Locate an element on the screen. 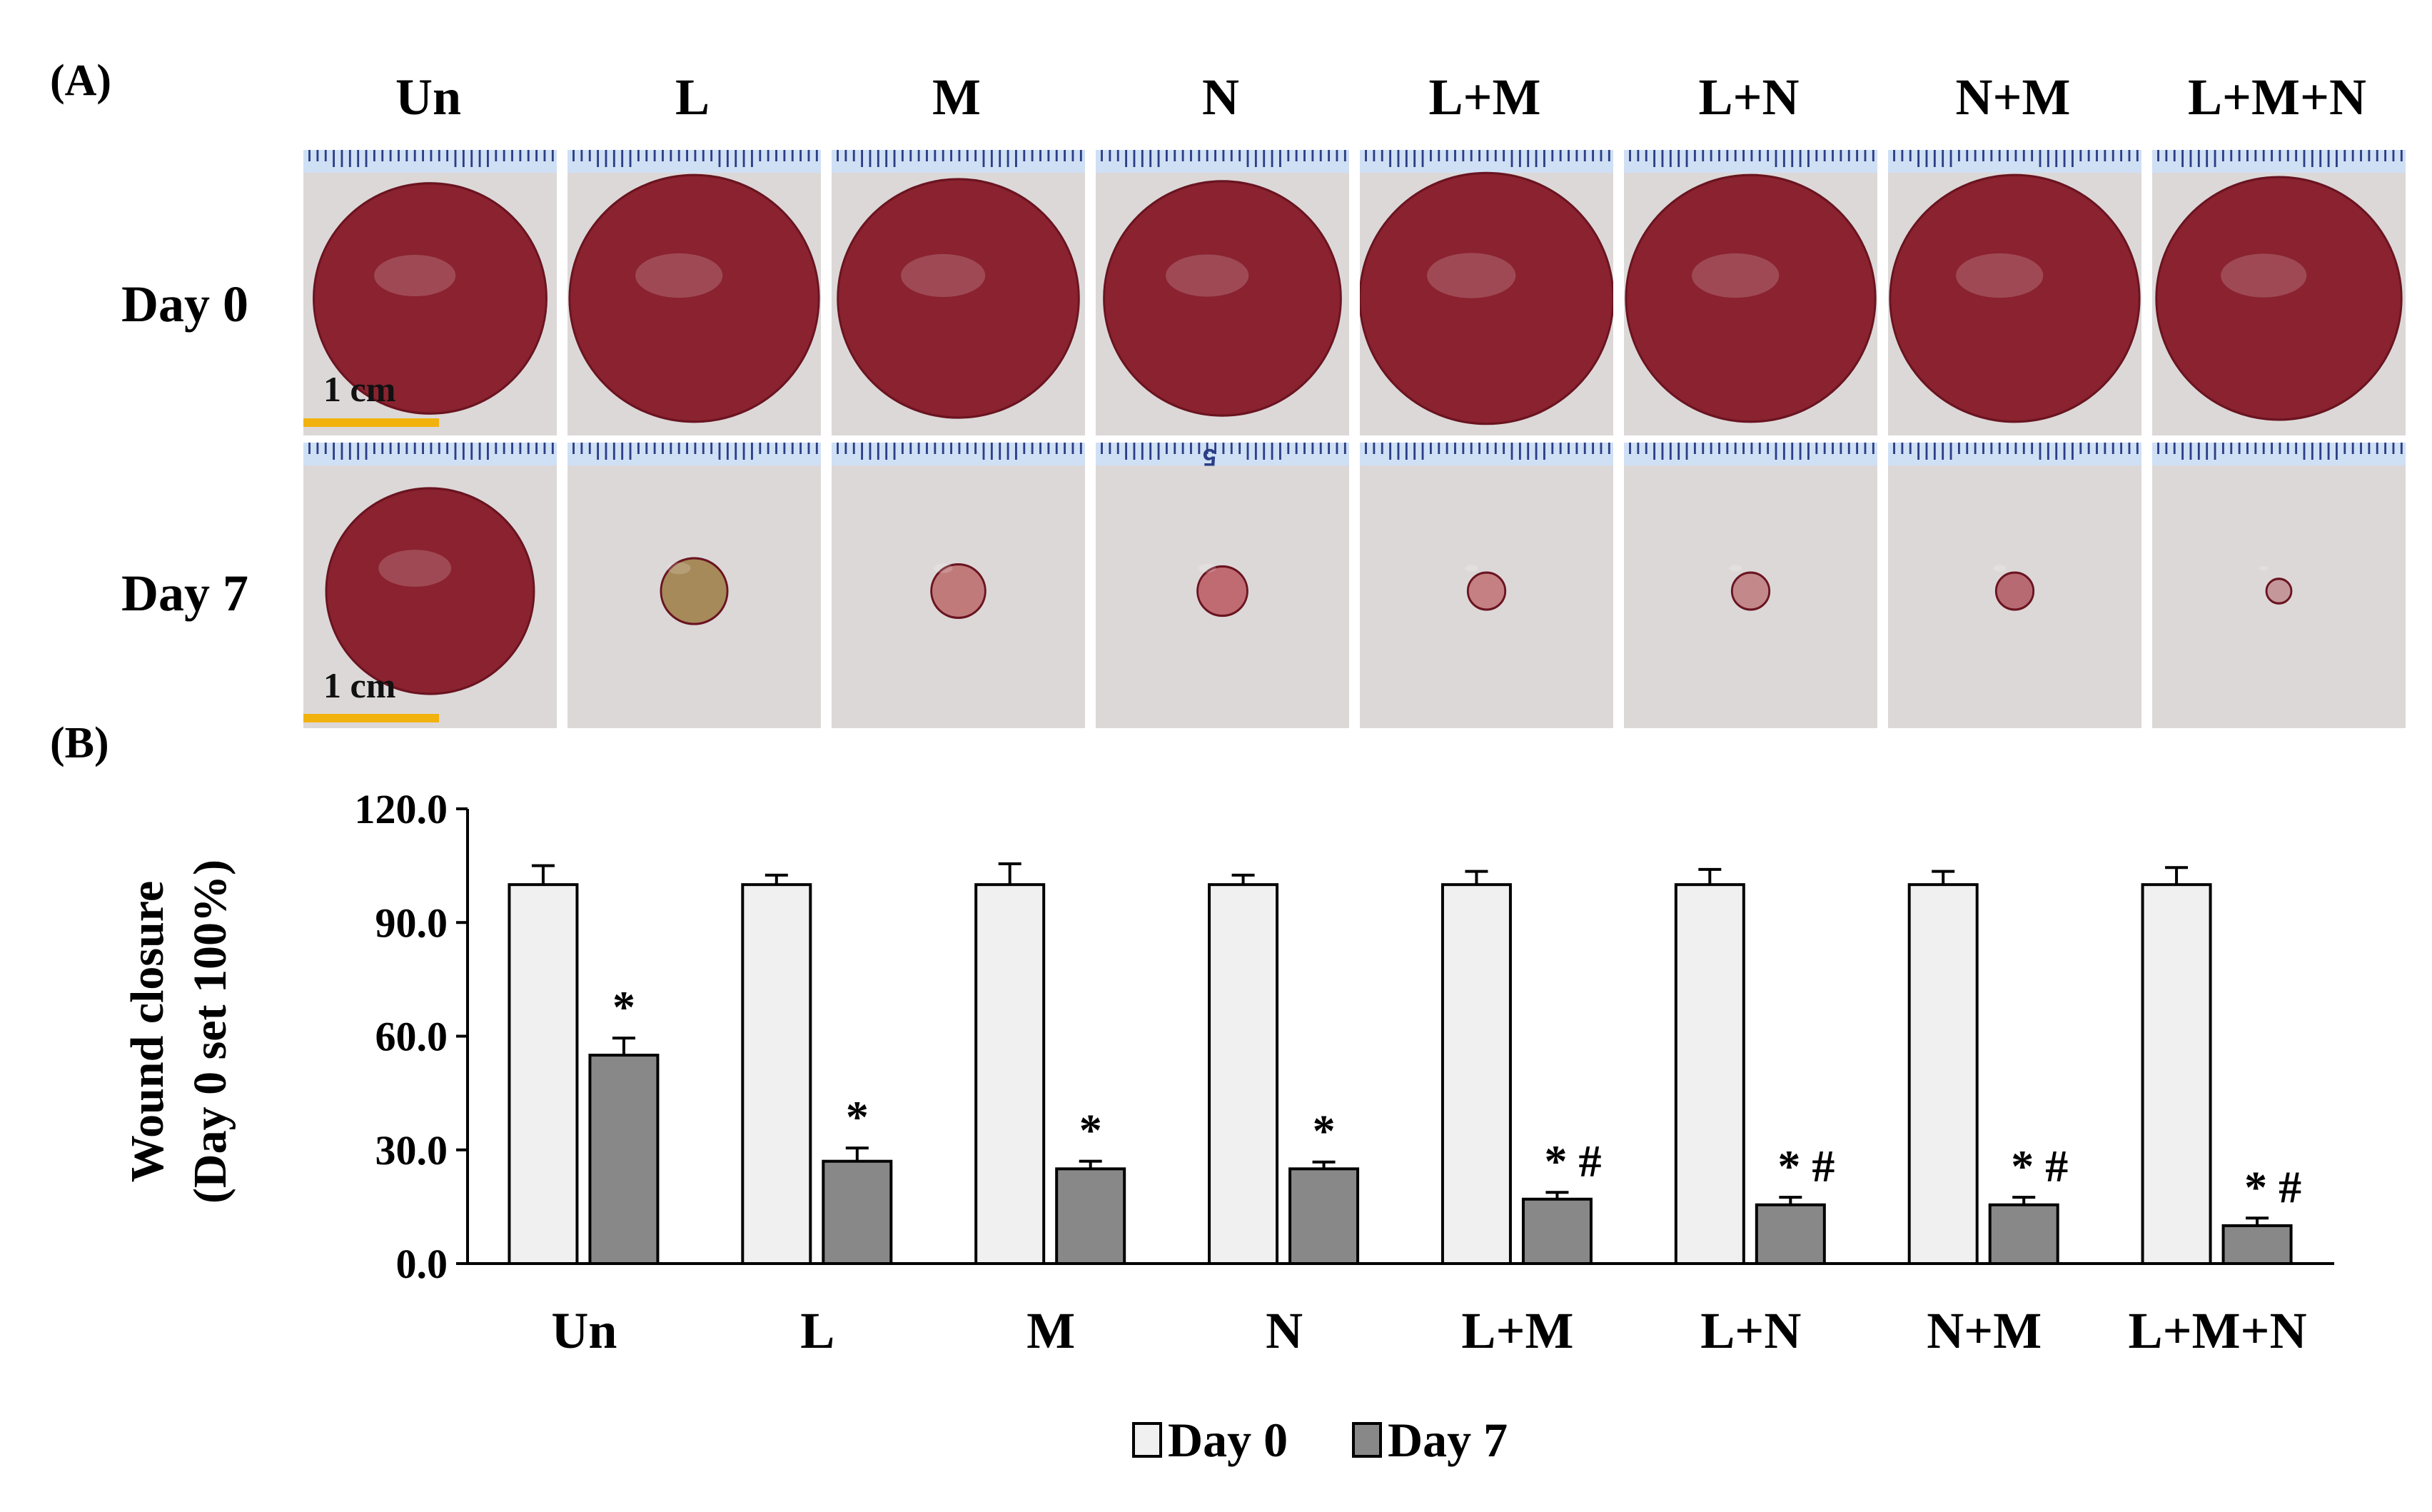  photo-column-header: N is located at coordinates (1220, 97).